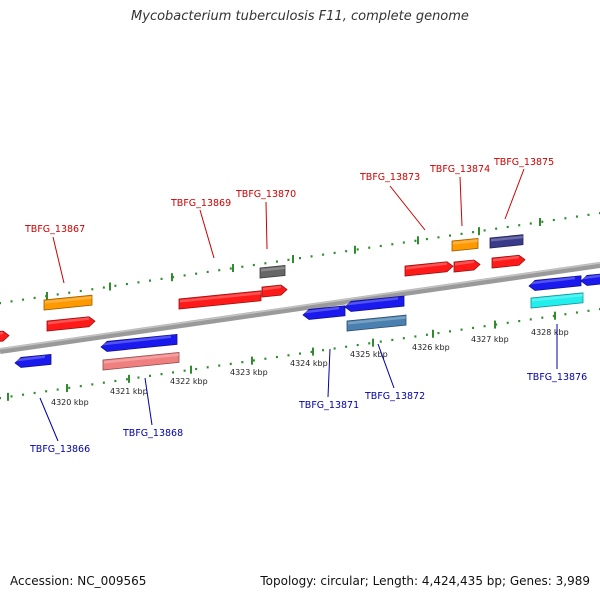 The image size is (600, 600). I want to click on scale-label-4324-kbp: 4324 kbp, so click(309, 363).